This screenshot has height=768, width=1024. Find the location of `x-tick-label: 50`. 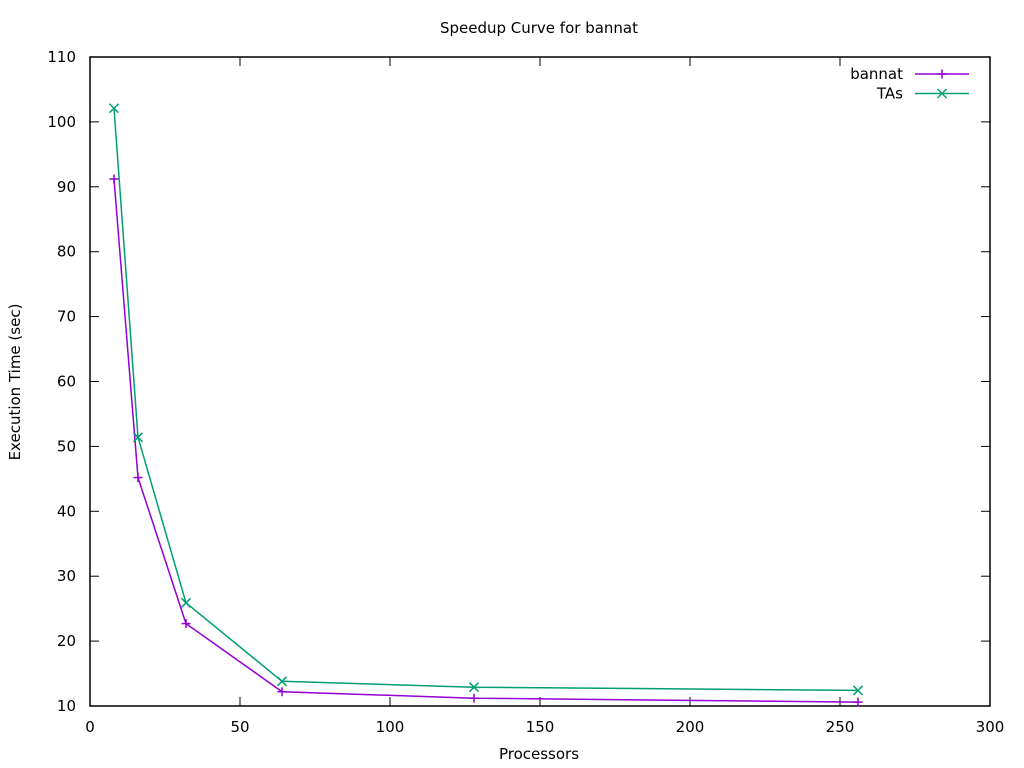

x-tick-label: 50 is located at coordinates (239, 727).